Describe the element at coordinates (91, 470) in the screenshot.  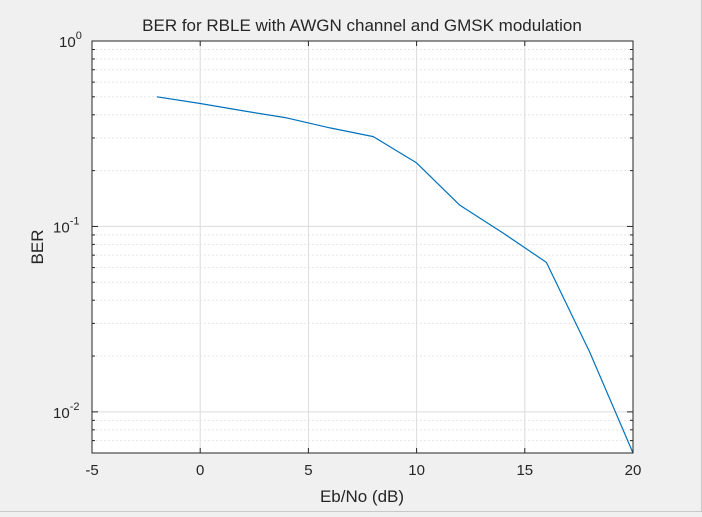
I see `x-tick-label: -5` at that location.